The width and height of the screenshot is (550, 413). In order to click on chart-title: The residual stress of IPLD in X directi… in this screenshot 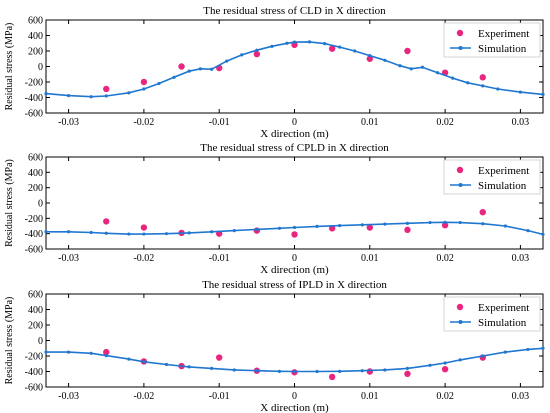, I will do `click(294, 285)`.